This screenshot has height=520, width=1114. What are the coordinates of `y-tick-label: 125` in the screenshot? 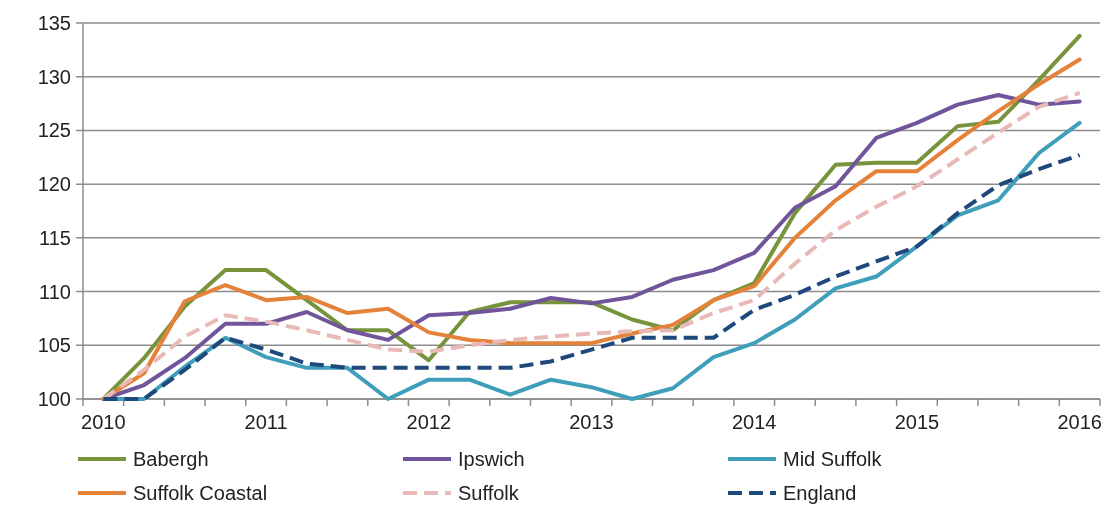 It's located at (54, 130).